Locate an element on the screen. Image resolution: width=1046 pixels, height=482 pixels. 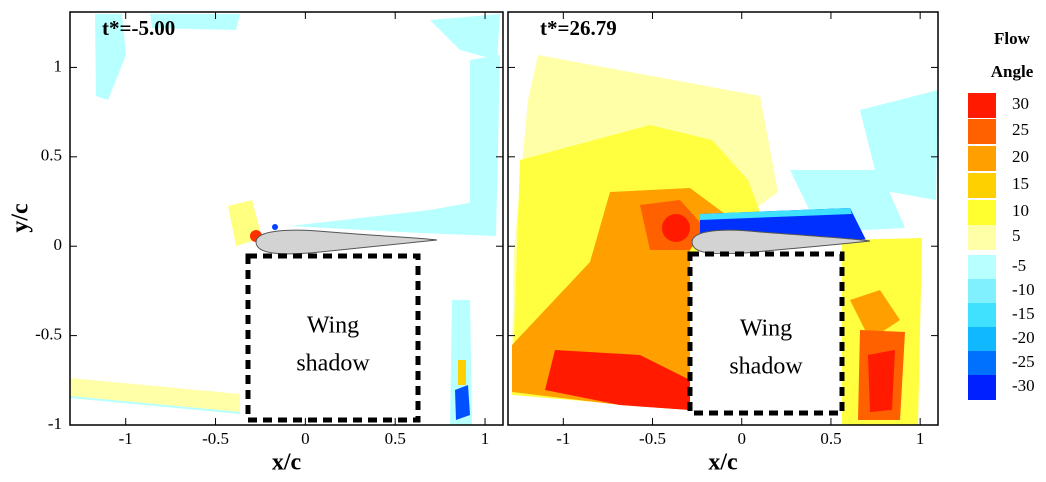
y-tick-label: 1 is located at coordinates (58, 65).